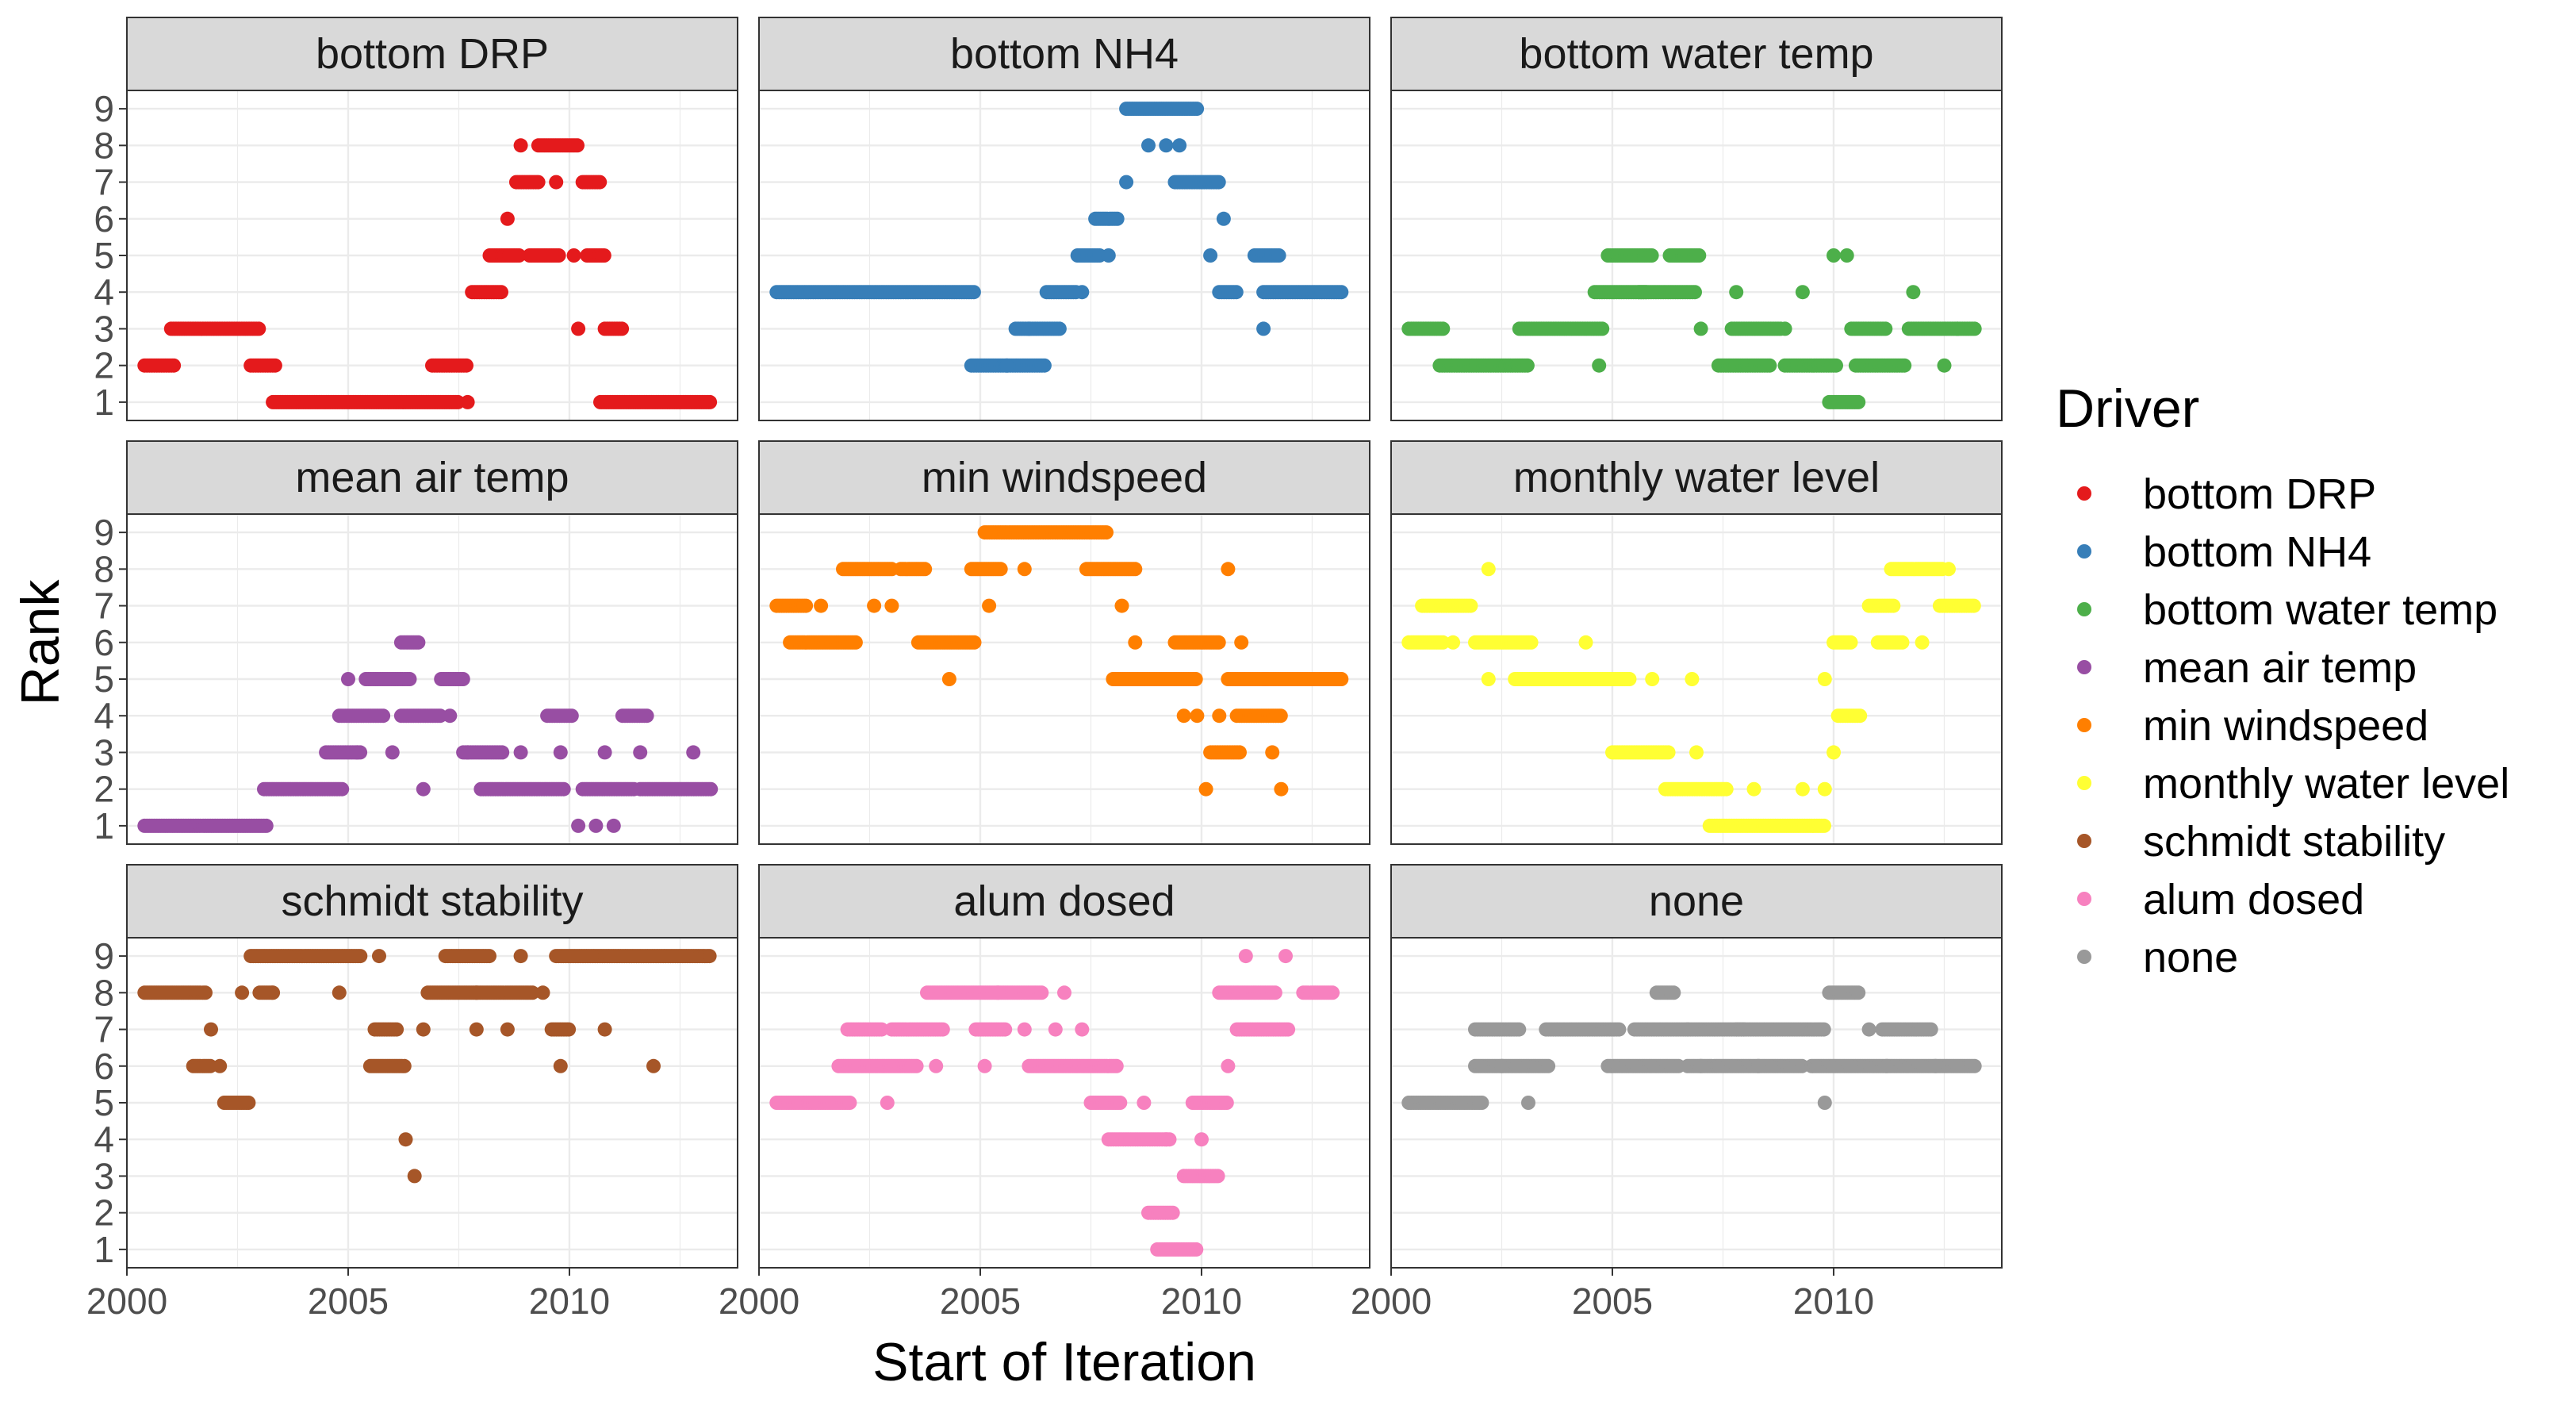 The height and width of the screenshot is (1405, 2576). What do you see at coordinates (1064, 1362) in the screenshot?
I see `x-axis-title: Start of Iteration` at bounding box center [1064, 1362].